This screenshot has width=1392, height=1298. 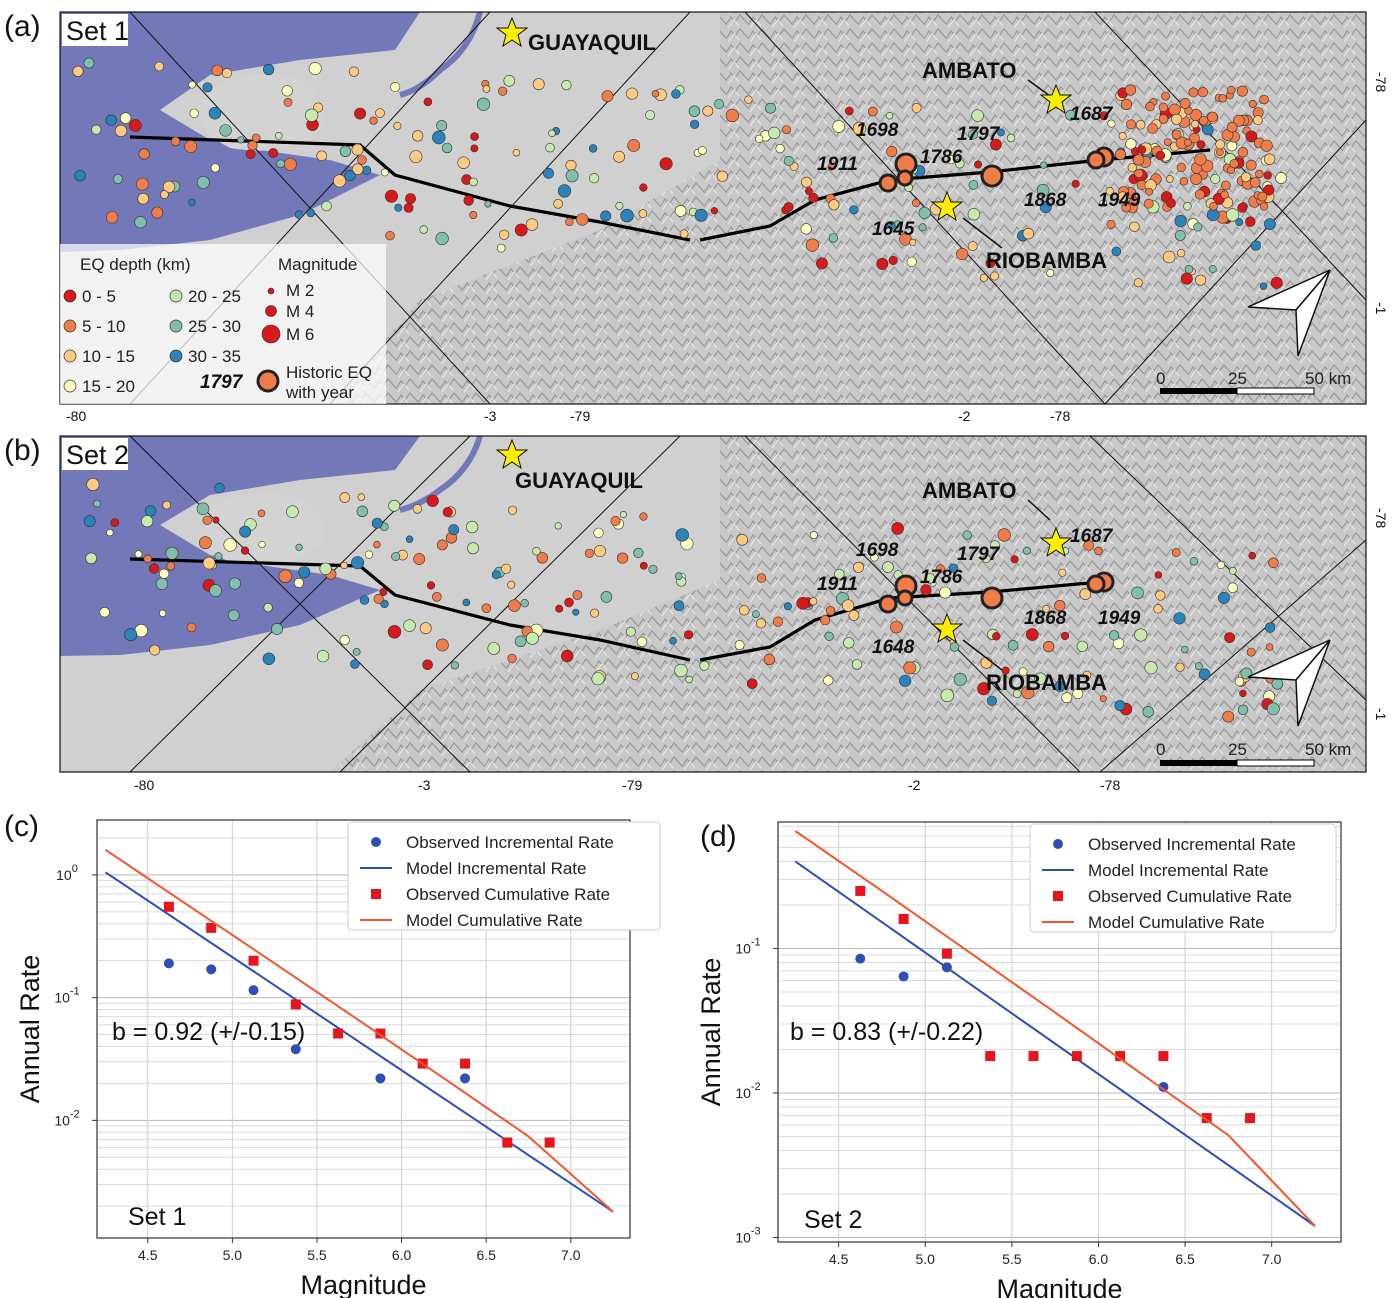 I want to click on svg-text: 1949, so click(x=1119, y=200).